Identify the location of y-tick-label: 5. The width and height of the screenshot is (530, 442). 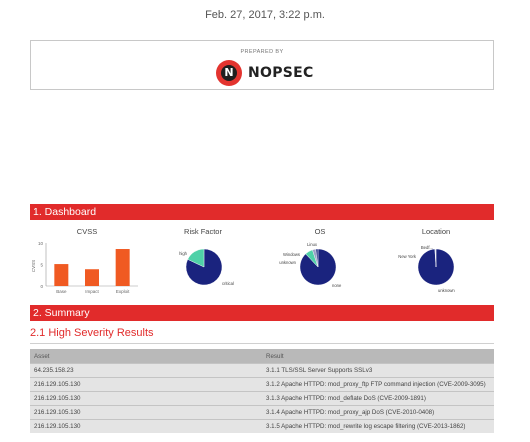
(41, 265).